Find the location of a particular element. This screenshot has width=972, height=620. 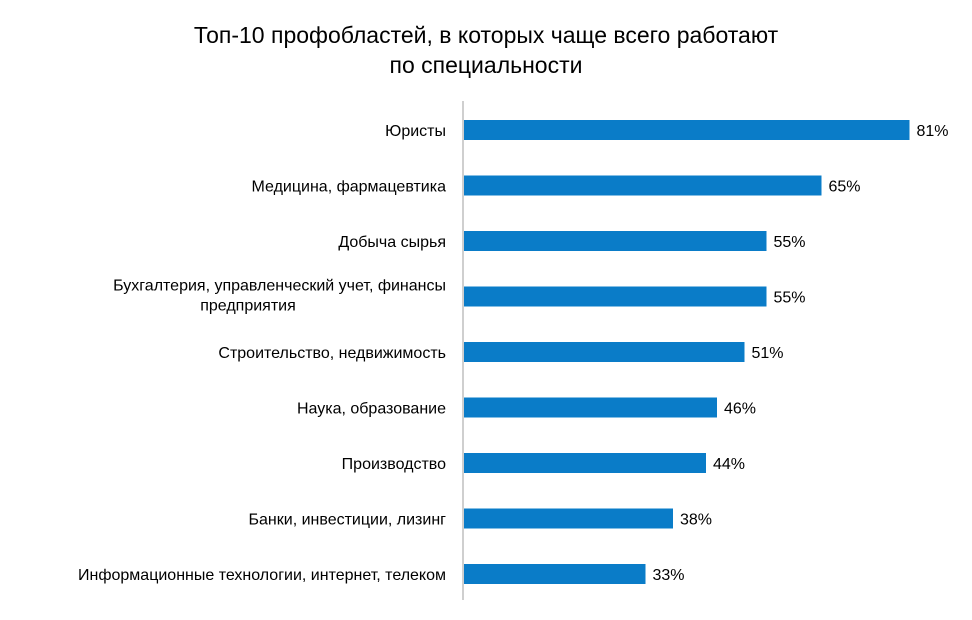

category-label: Добыча сырья is located at coordinates (392, 242).